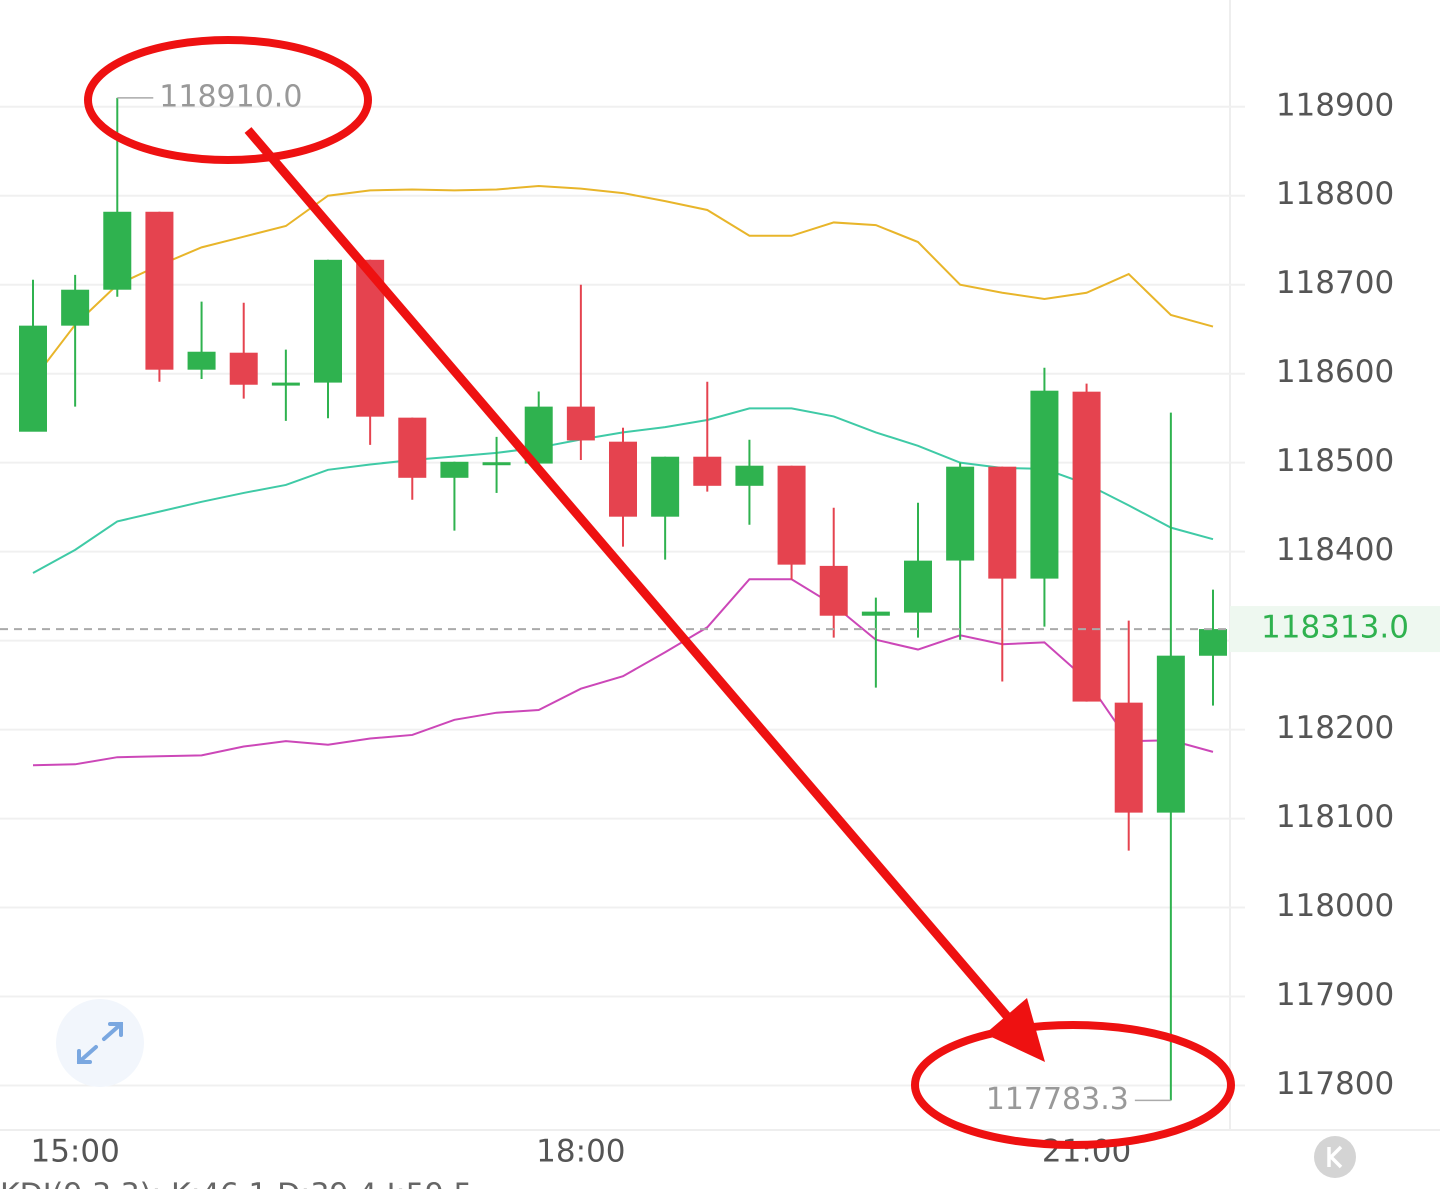  I want to click on y-tick-label: 118400, so click(1335, 550).